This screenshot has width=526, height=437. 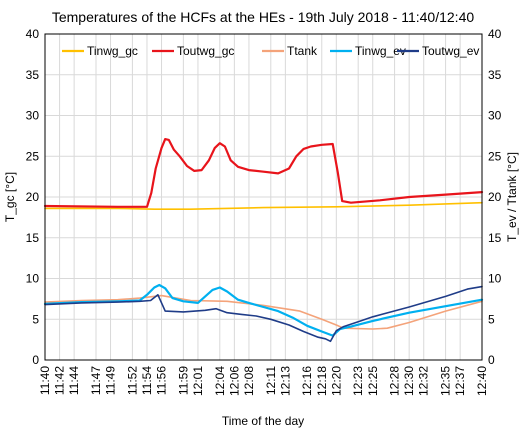 I want to click on legend-label: Tinwg_gc, so click(x=112, y=51).